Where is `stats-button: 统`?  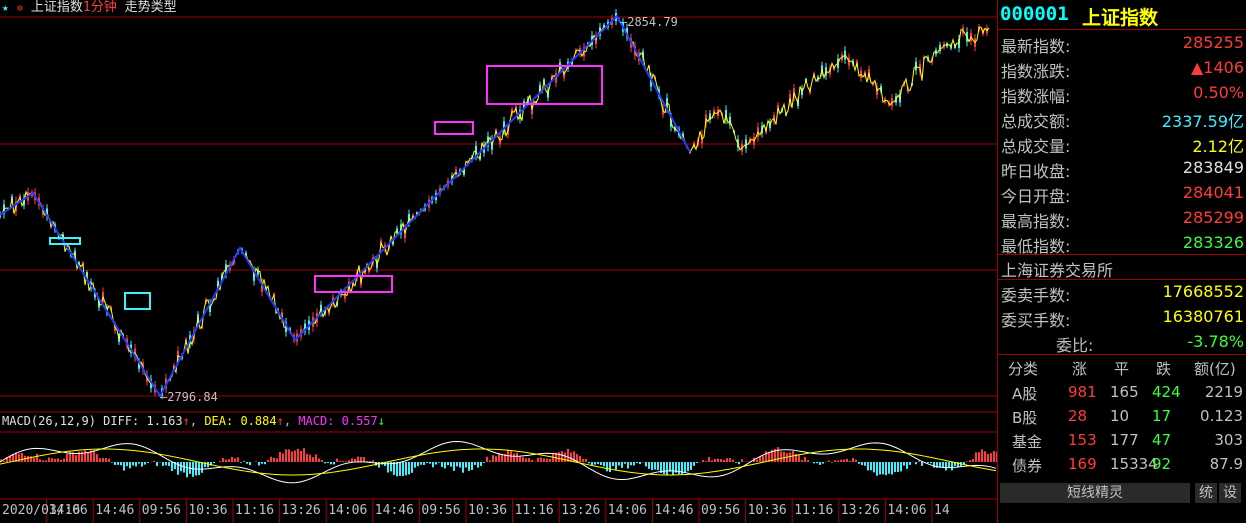
stats-button: 统 is located at coordinates (1206, 493).